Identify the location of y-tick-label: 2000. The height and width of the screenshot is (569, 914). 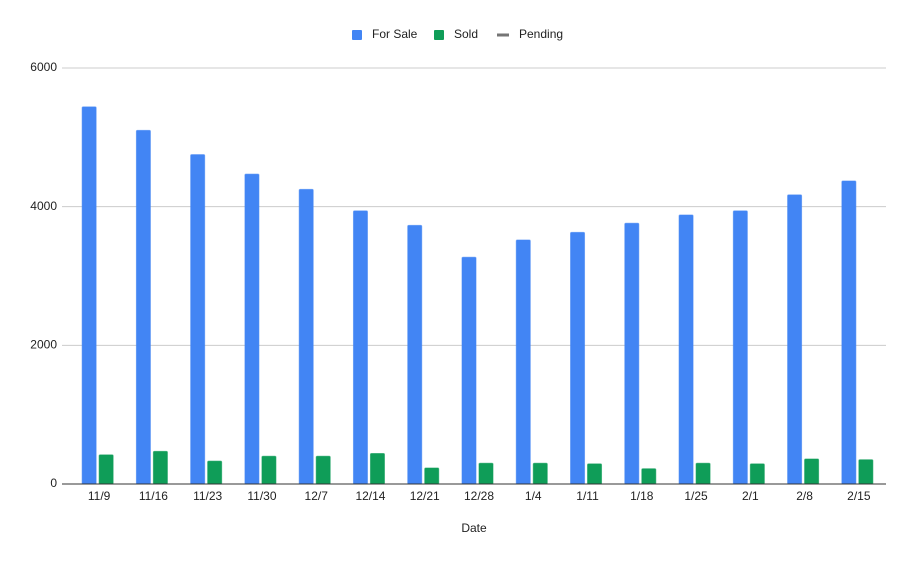
(43, 345).